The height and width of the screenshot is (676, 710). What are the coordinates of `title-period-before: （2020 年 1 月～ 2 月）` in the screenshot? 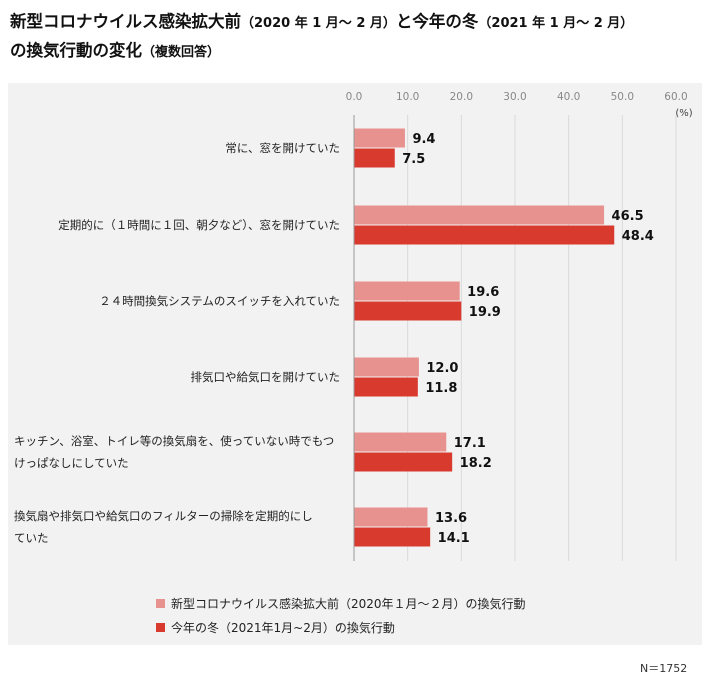 It's located at (318, 23).